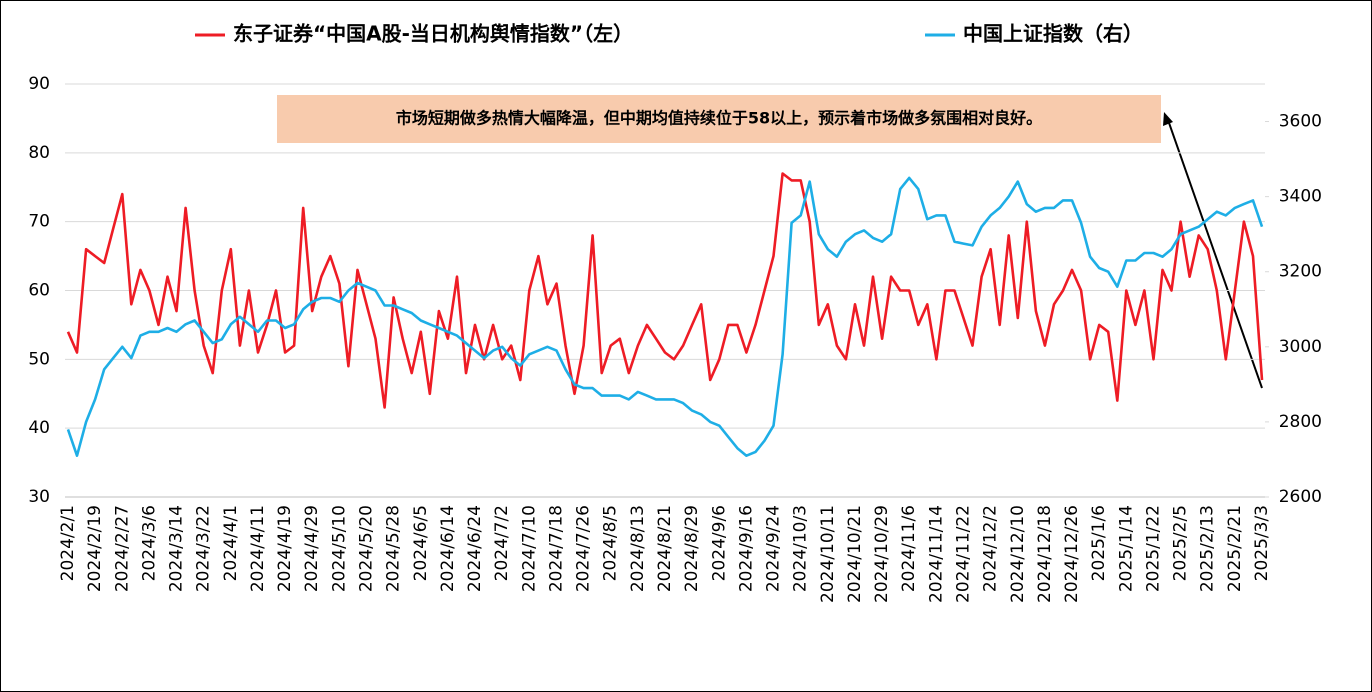  I want to click on x-tick-label: 2024/12/2, so click(991, 548).